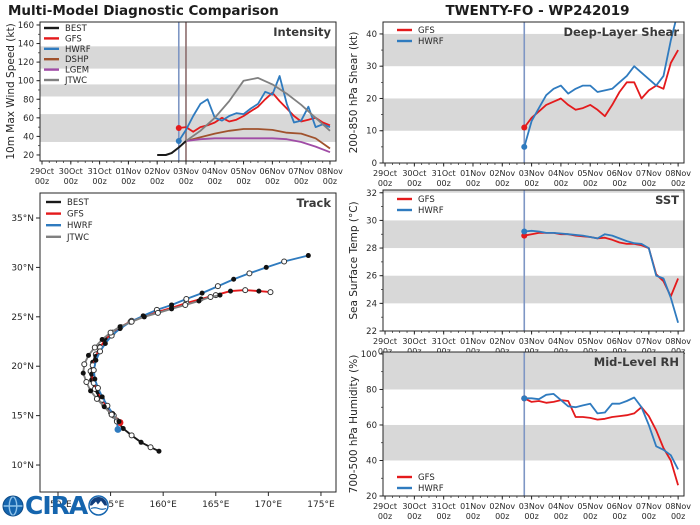  I want to click on svg-text: 155°E, so click(111, 505).